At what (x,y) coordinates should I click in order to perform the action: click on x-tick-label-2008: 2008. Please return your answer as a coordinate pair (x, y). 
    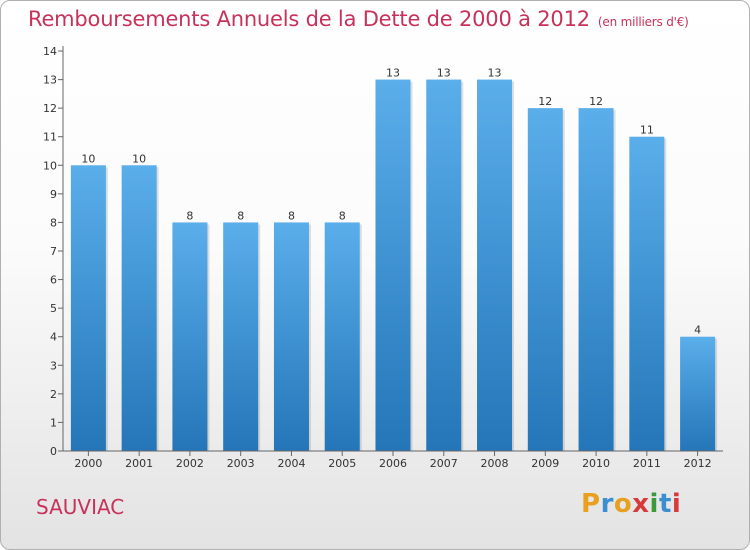
    Looking at the image, I should click on (495, 463).